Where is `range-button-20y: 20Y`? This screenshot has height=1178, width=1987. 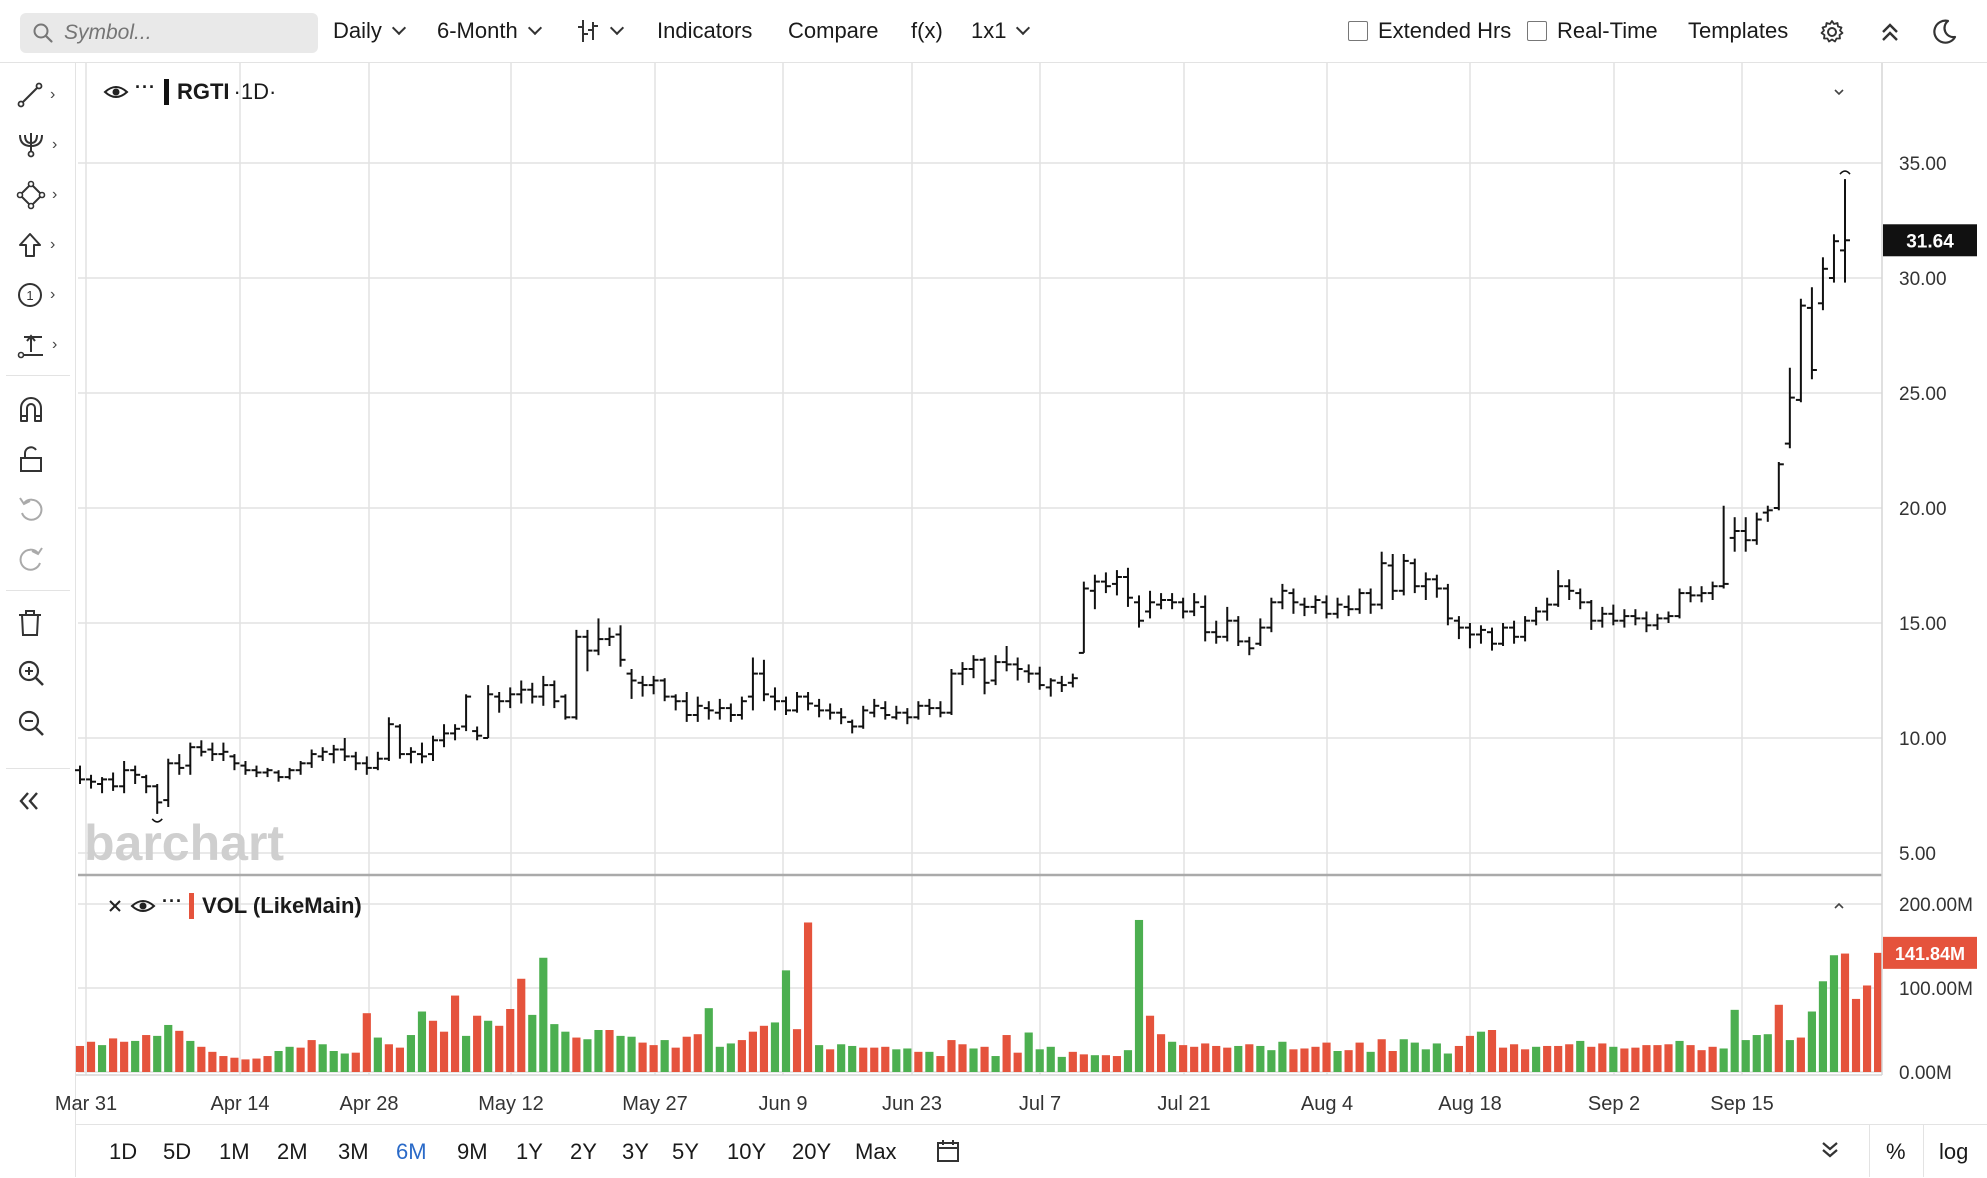 range-button-20y: 20Y is located at coordinates (812, 1151).